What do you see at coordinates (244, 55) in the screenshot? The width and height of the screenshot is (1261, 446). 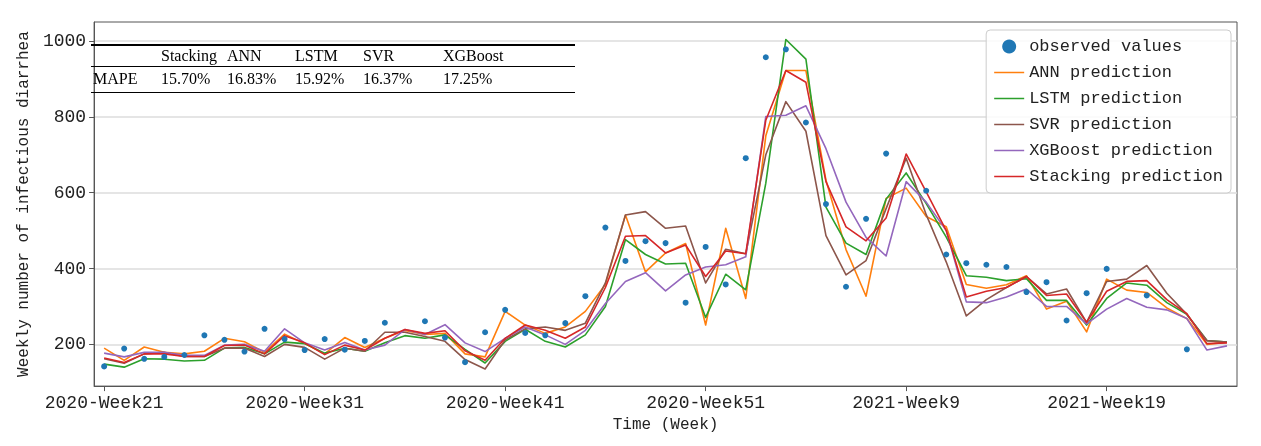 I see `annotation: ANN` at bounding box center [244, 55].